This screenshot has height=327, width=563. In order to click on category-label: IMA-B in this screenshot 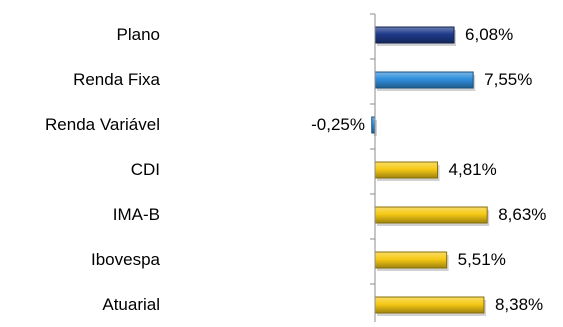, I will do `click(136, 214)`.